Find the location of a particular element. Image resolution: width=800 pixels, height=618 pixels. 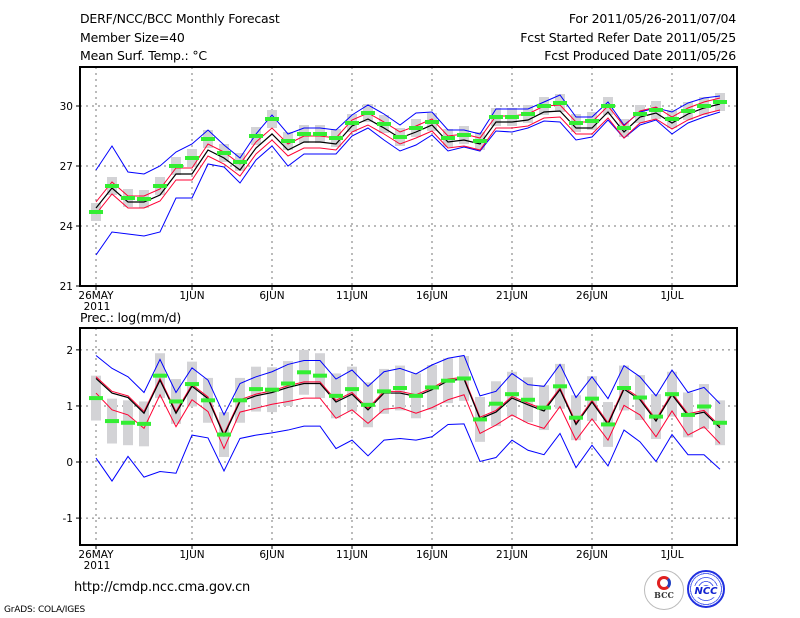

grads-credit: GrADS: COLA/IGES is located at coordinates (44, 610).